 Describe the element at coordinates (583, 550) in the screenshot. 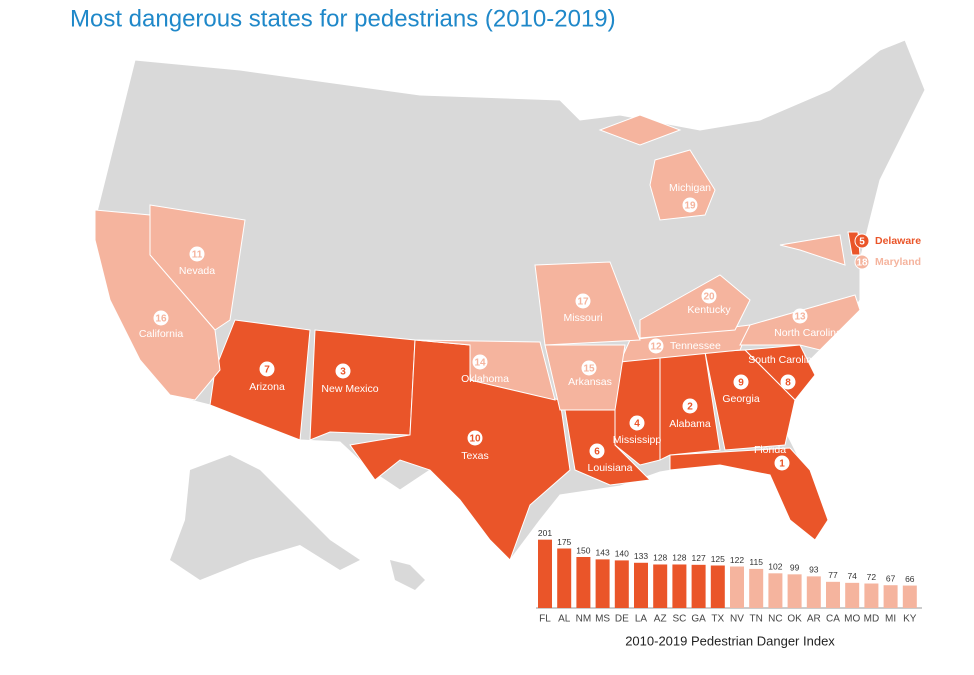

I see `value-label: 150` at that location.